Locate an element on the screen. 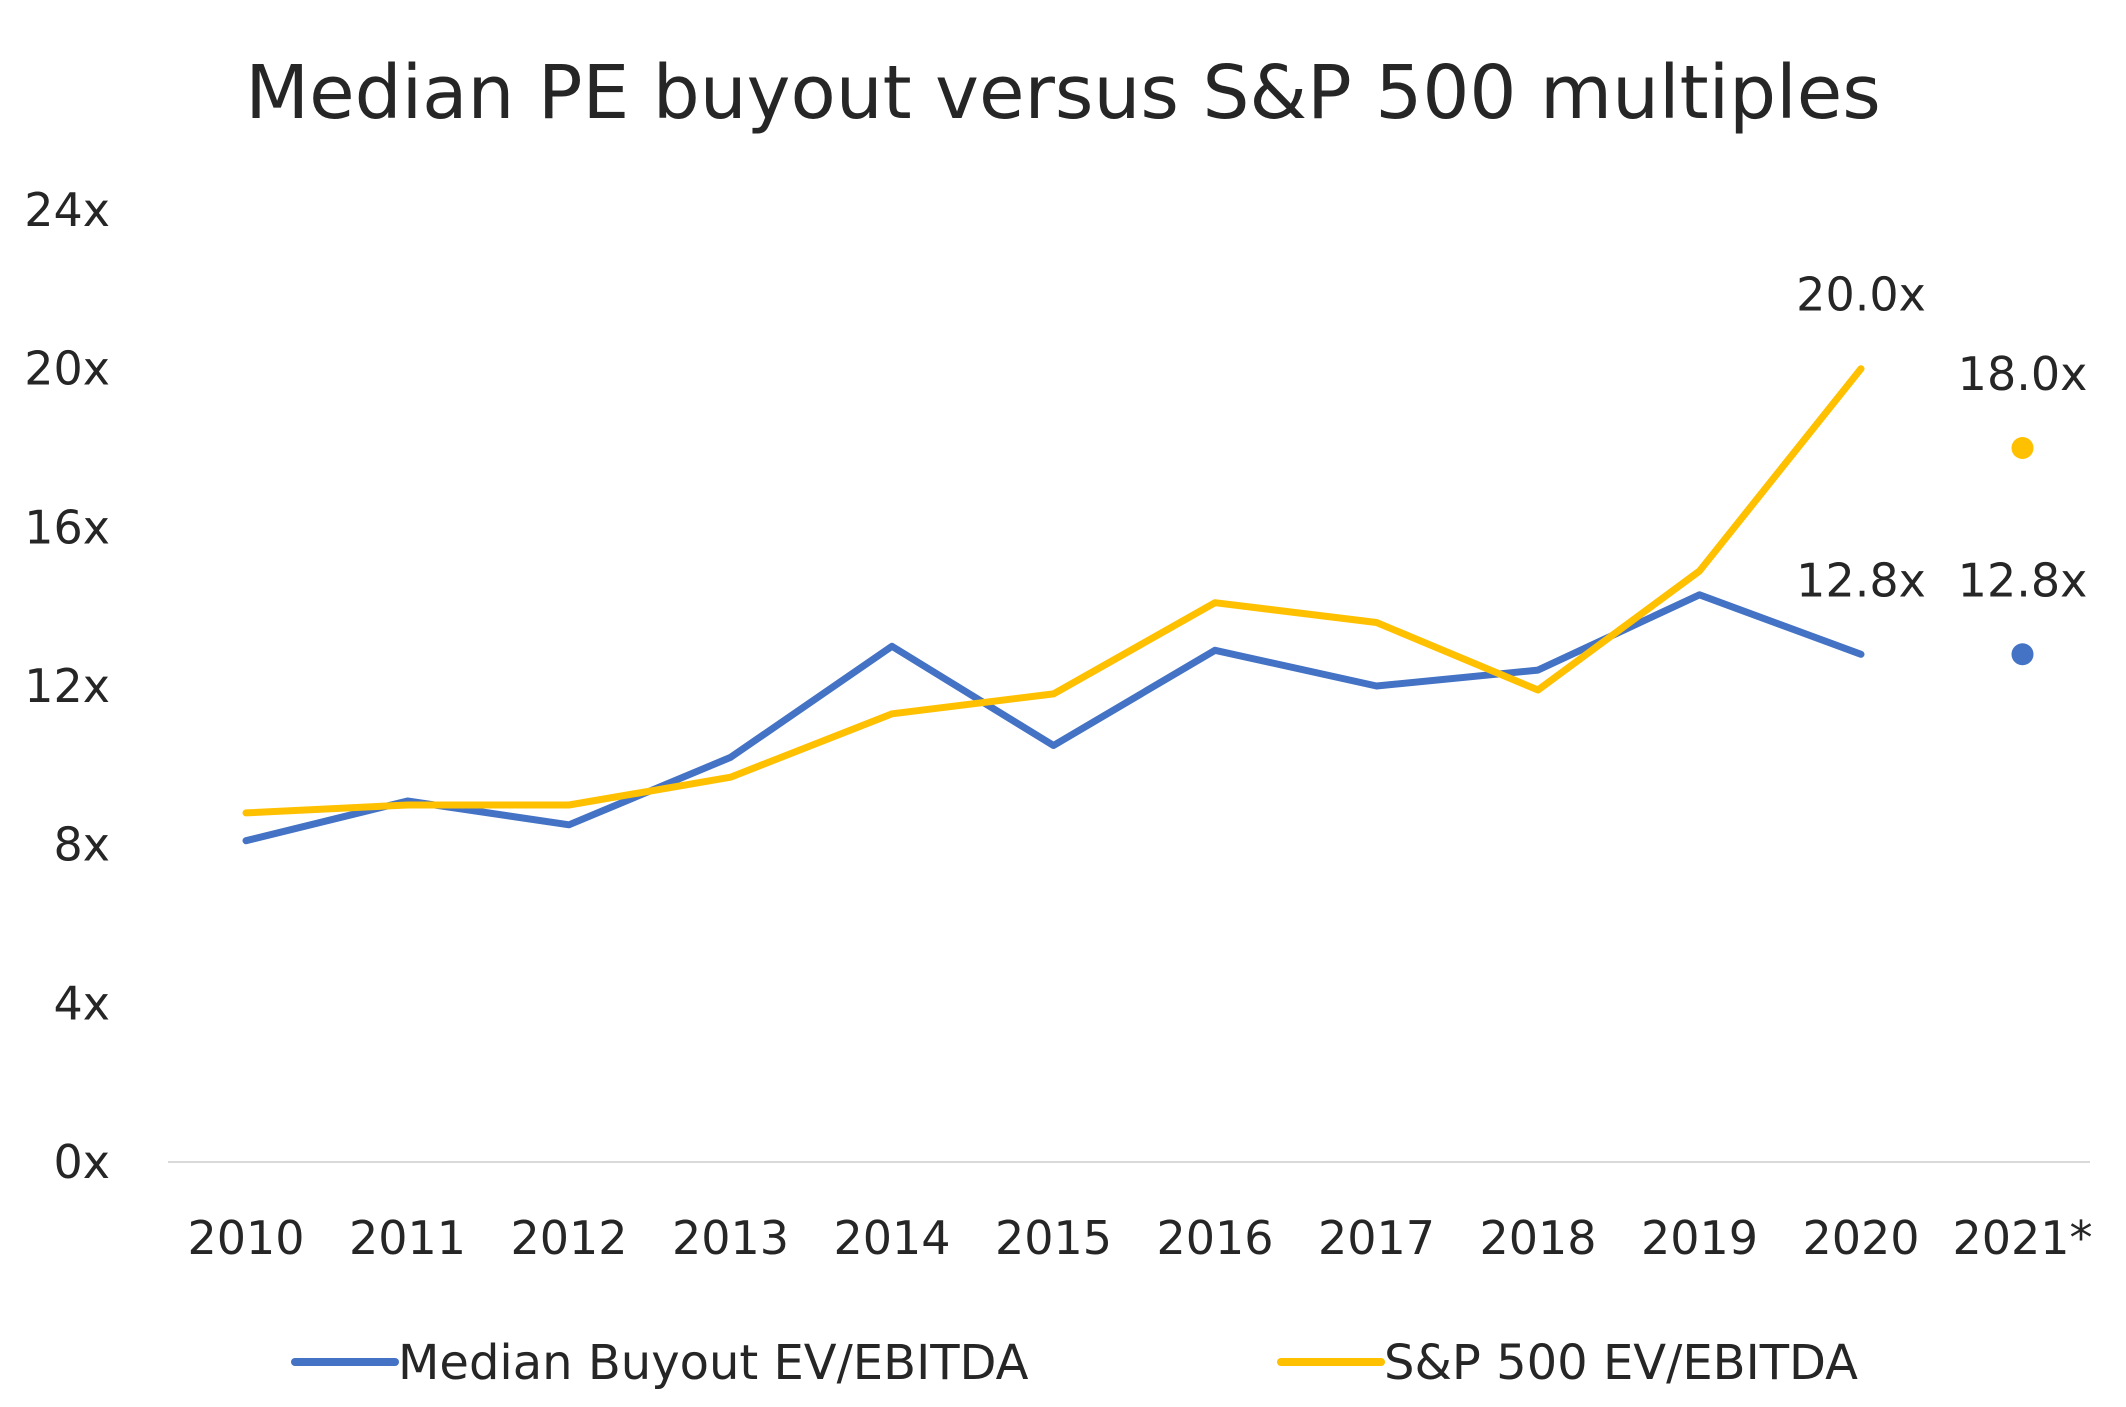 The image size is (2126, 1407). y-tick-label: 0x is located at coordinates (82, 1162).